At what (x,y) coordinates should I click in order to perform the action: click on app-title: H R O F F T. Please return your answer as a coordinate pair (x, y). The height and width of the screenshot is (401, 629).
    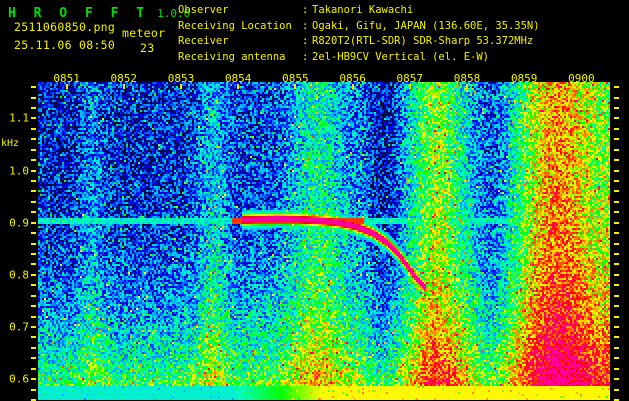
    Looking at the image, I should click on (79, 13).